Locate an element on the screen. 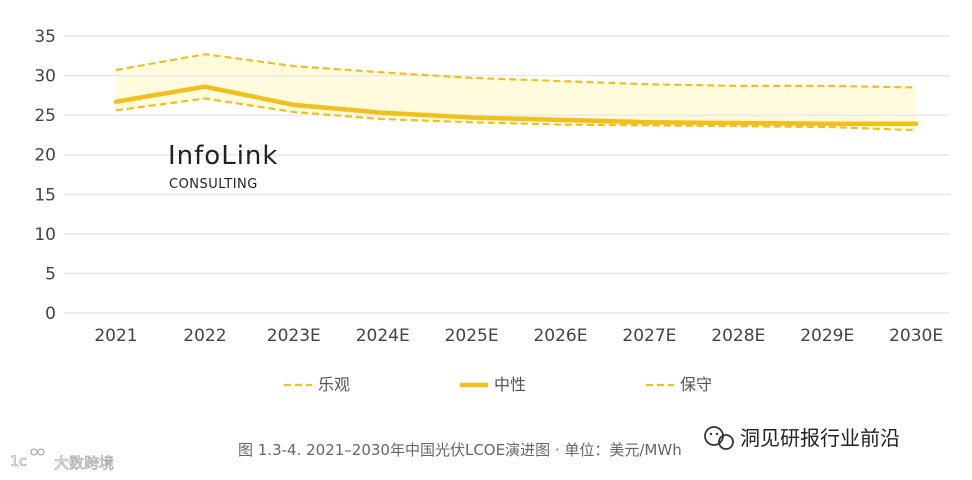 Image resolution: width=972 pixels, height=480 pixels. watermark-left-text: 大数跨境 is located at coordinates (84, 463).